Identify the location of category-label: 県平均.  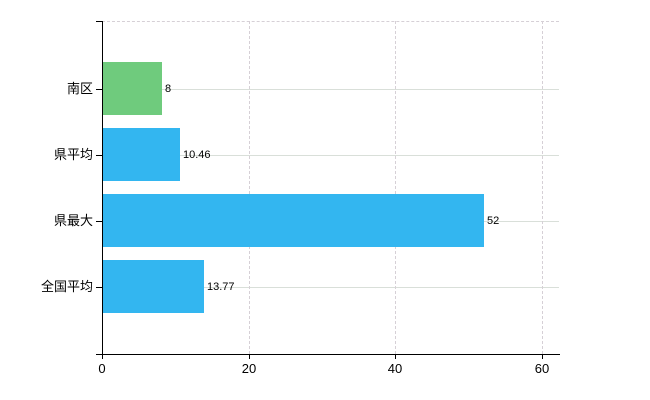
(73, 154).